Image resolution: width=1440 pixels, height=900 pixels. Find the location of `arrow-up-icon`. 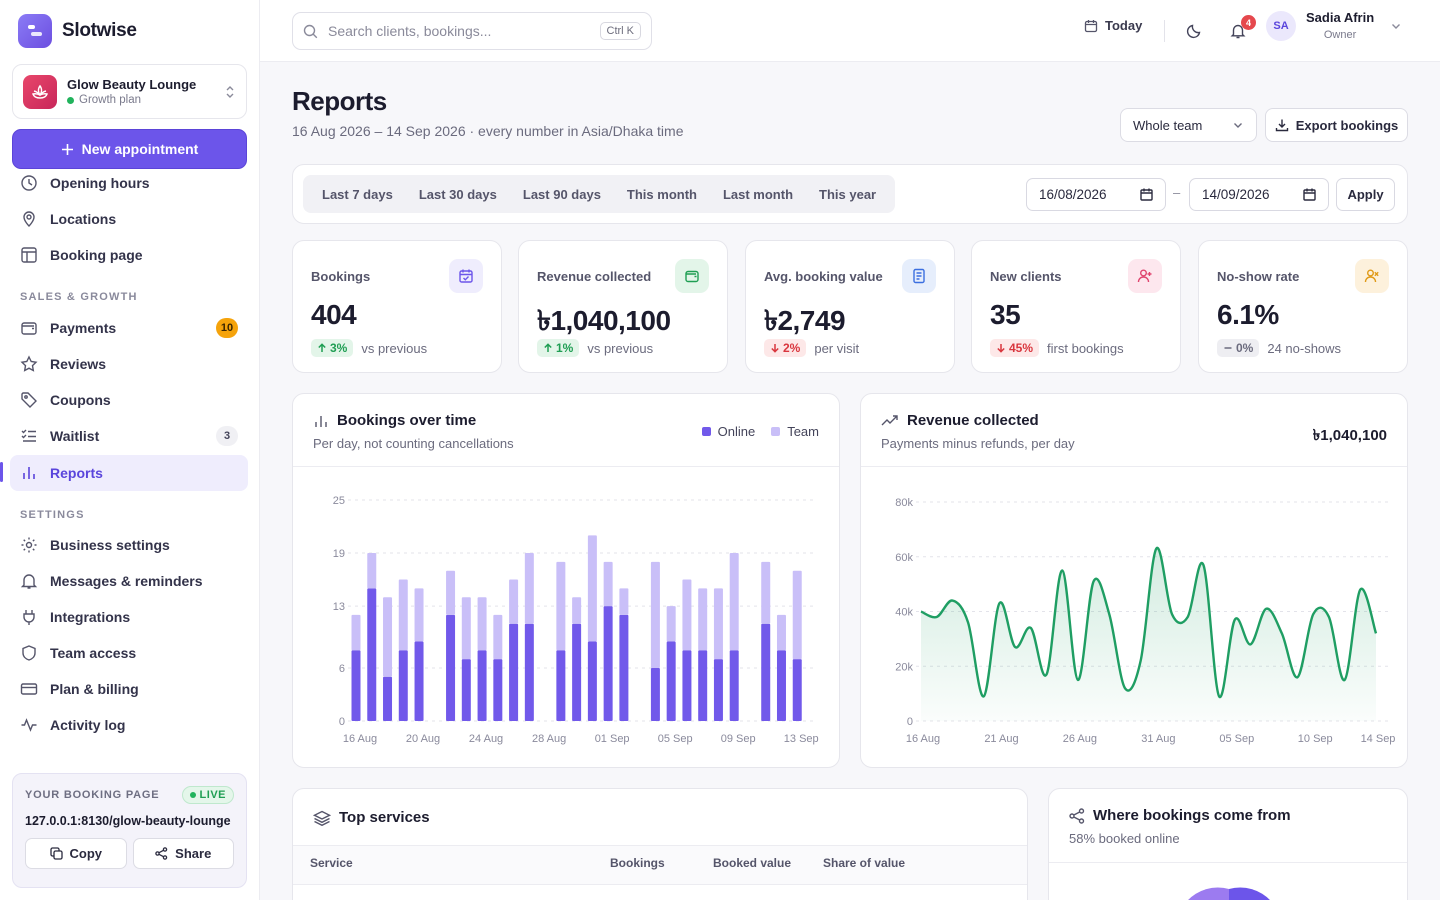

arrow-up-icon is located at coordinates (322, 348).